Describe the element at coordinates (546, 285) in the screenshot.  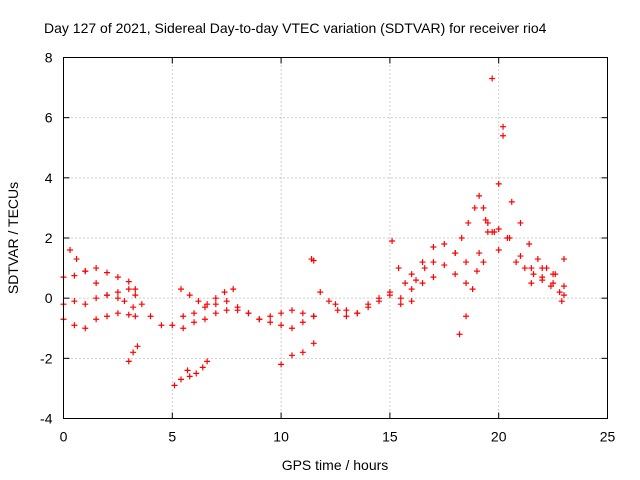
I see `series-track-v` at that location.